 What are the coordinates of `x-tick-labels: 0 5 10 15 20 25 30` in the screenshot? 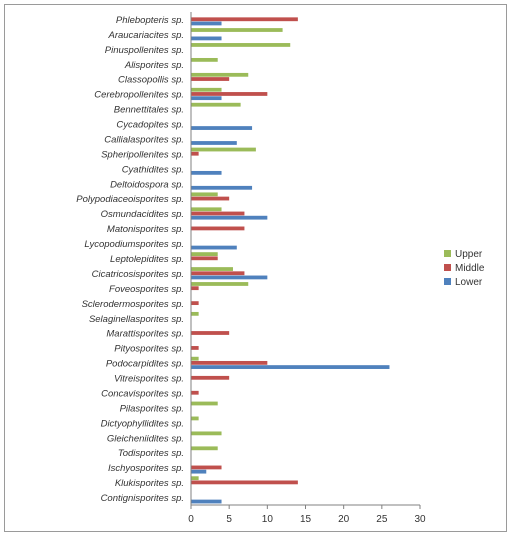 It's located at (307, 519).